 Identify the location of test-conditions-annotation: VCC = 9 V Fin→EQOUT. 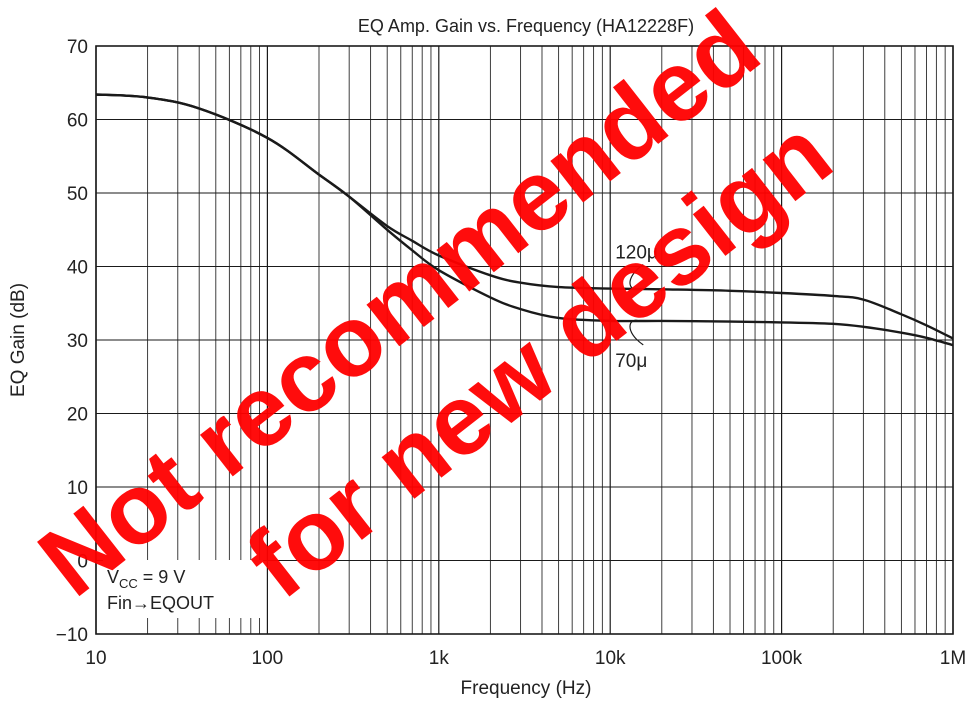
(183, 589).